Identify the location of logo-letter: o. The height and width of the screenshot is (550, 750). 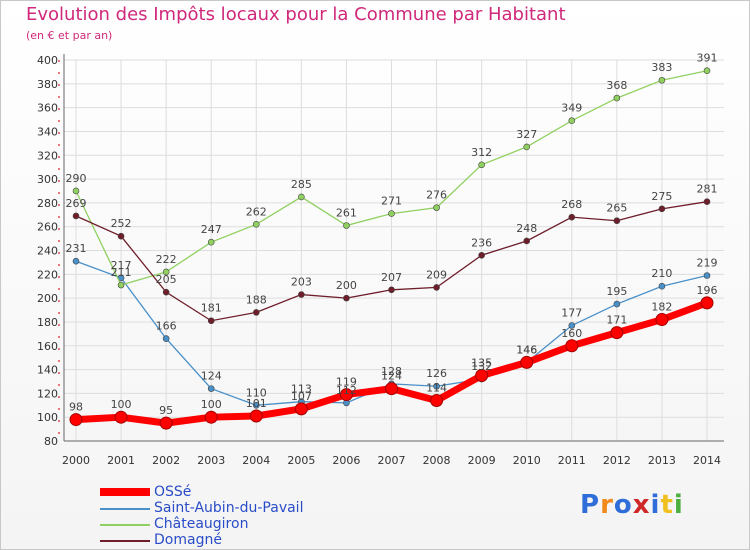
(623, 505).